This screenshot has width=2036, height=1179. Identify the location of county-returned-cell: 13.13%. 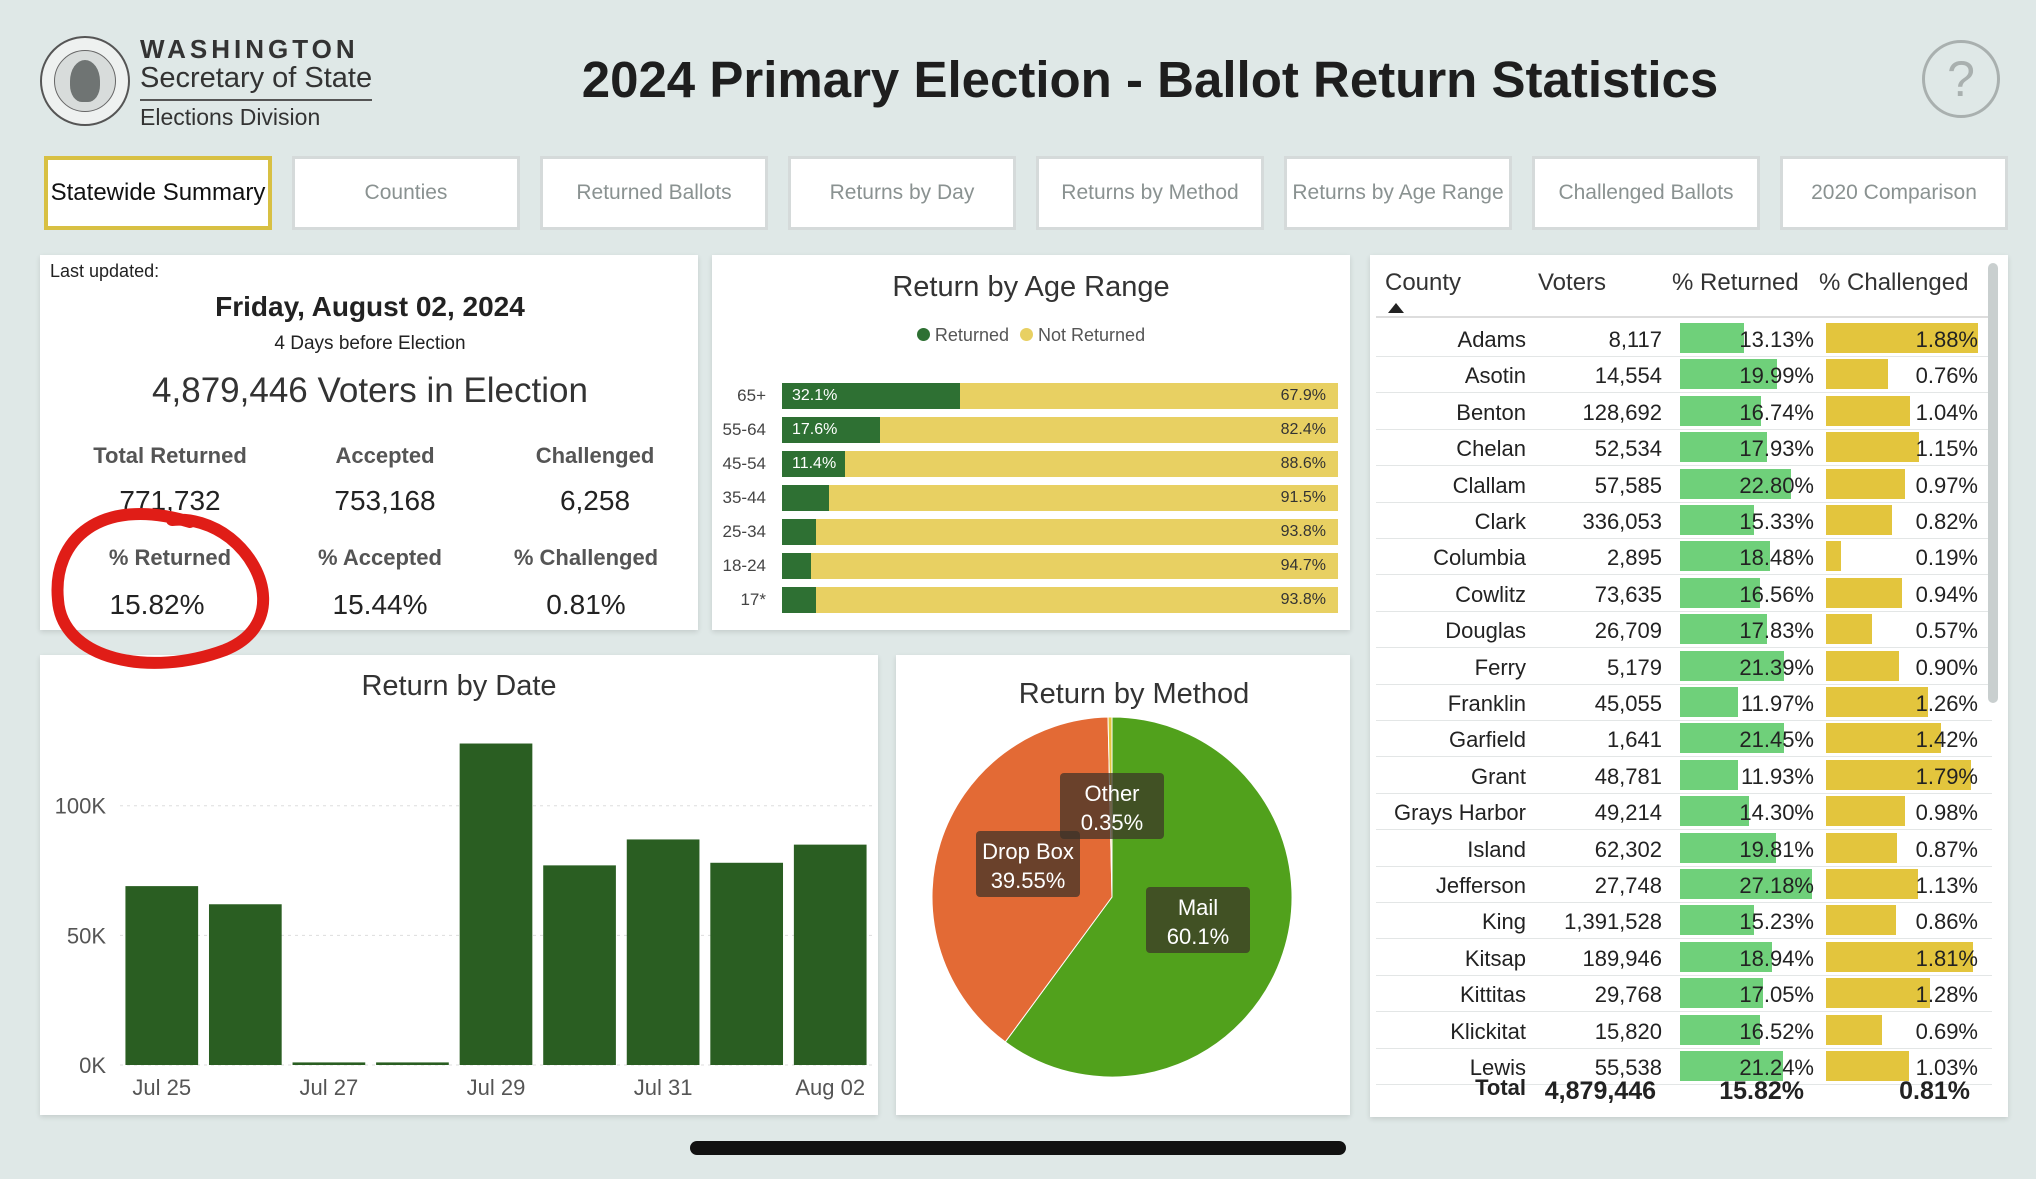
(1748, 338).